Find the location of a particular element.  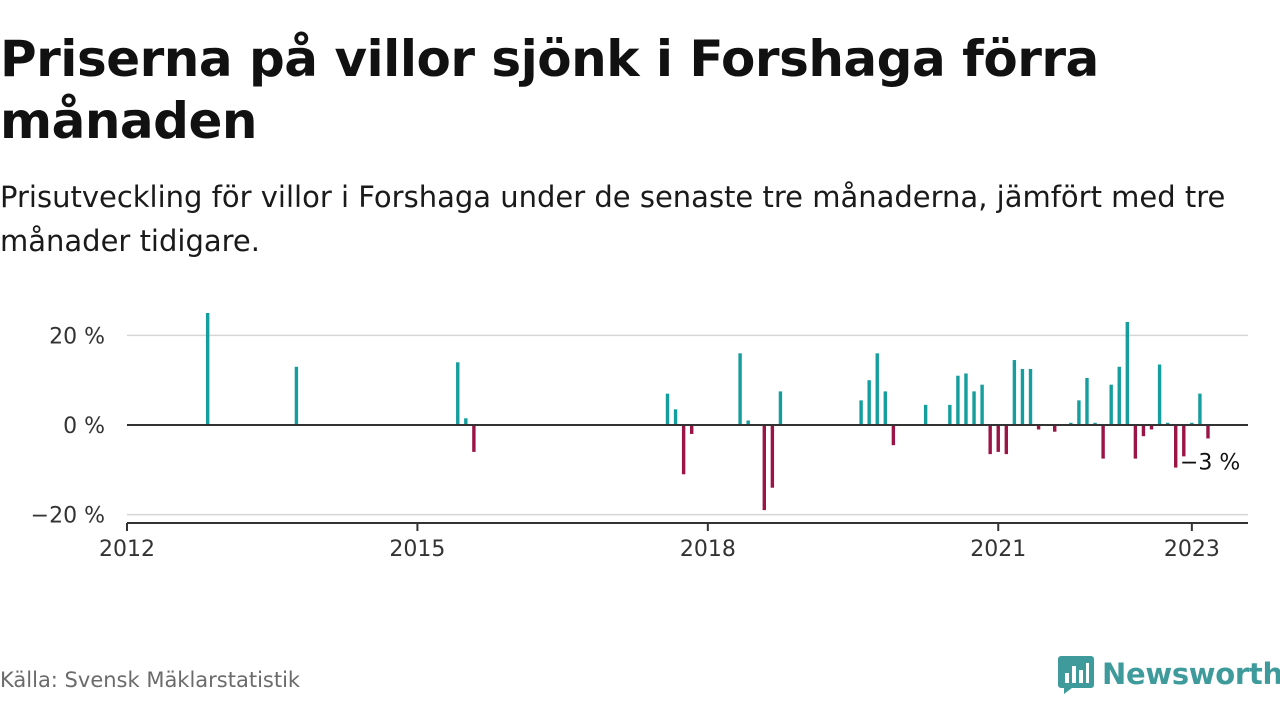

x-tick-label: 2021 is located at coordinates (998, 549).